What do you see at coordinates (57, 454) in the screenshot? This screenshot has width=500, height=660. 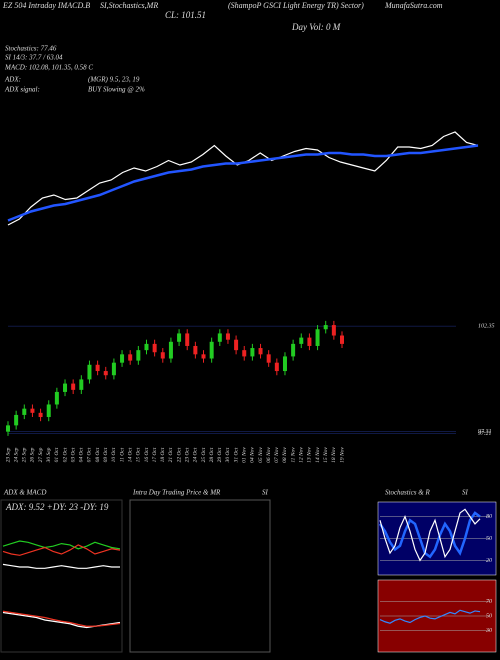 I see `x-tick-label: 01 Oct` at bounding box center [57, 454].